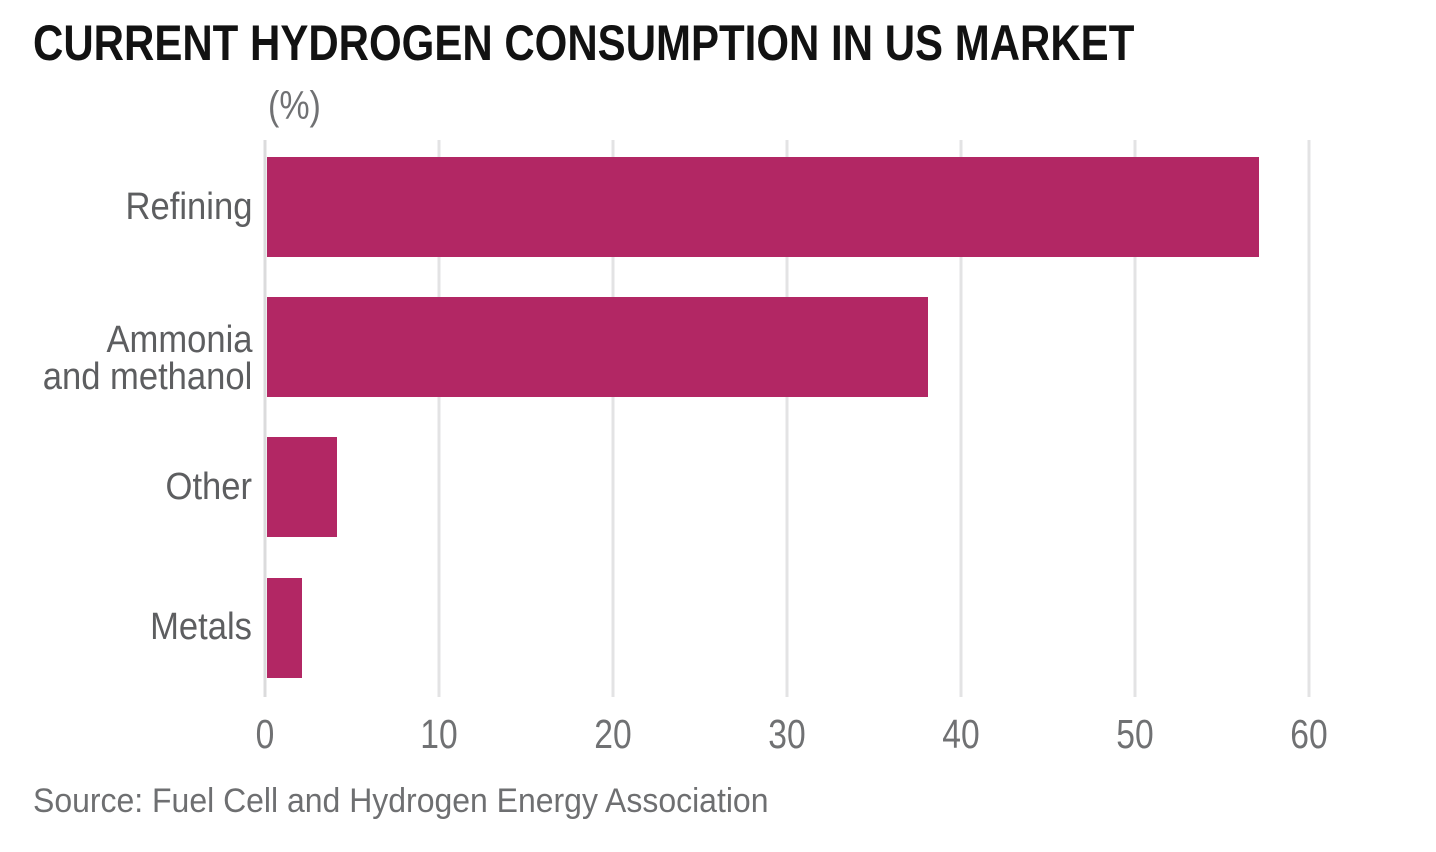 The height and width of the screenshot is (852, 1436). Describe the element at coordinates (147, 377) in the screenshot. I see `category-label-line: and methanol` at that location.